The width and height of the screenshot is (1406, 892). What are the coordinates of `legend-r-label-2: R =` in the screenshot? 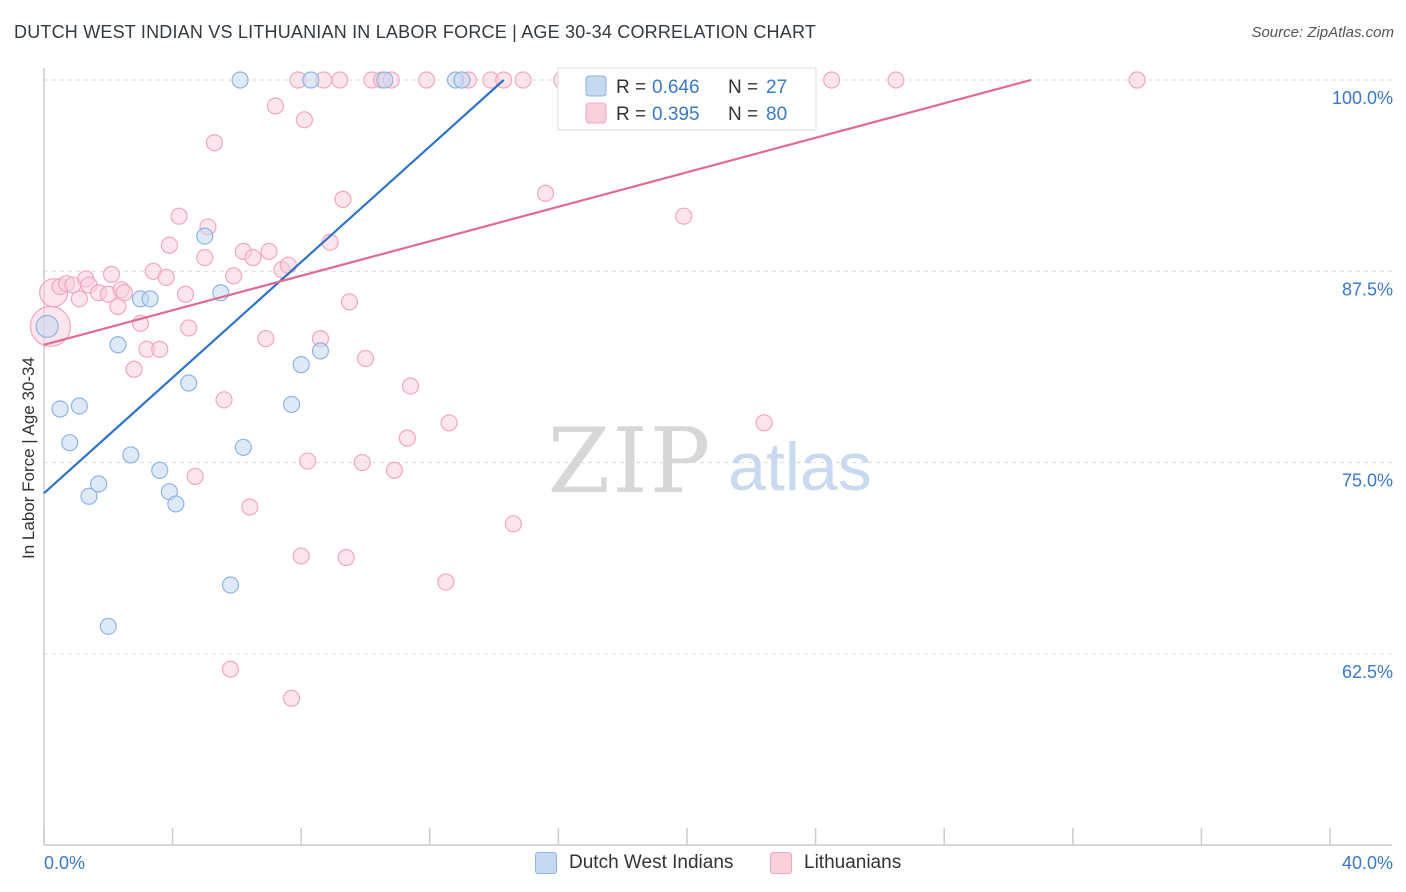 It's located at (633, 114).